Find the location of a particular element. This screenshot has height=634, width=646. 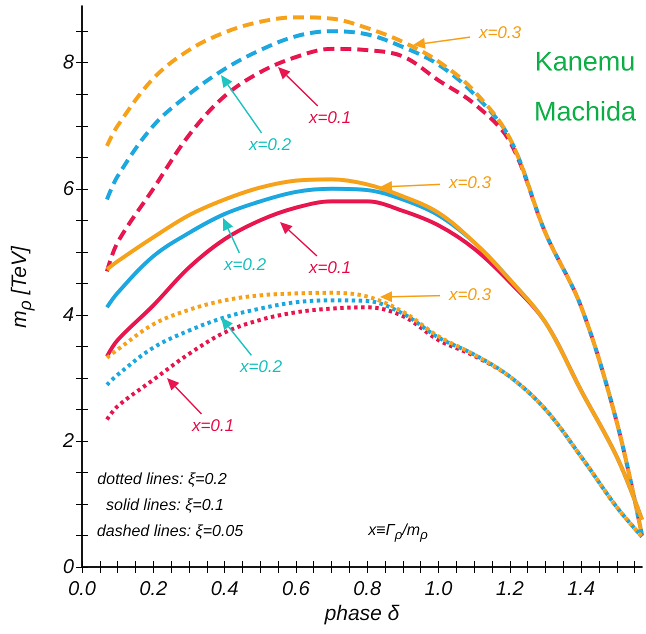

annotation: Kanemu is located at coordinates (585, 62).